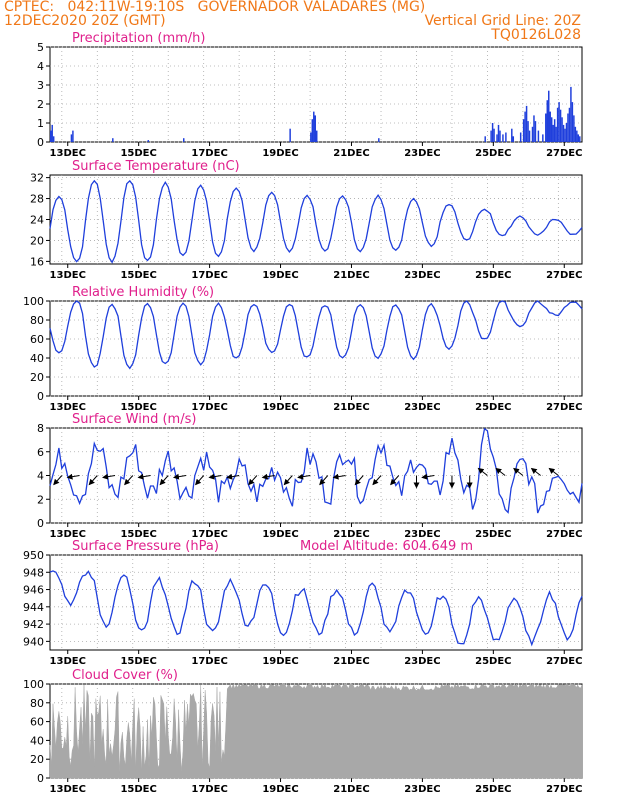 The image size is (618, 800). Describe the element at coordinates (386, 546) in the screenshot. I see `panel-annotation: Model Altitude: 604.649 m` at that location.